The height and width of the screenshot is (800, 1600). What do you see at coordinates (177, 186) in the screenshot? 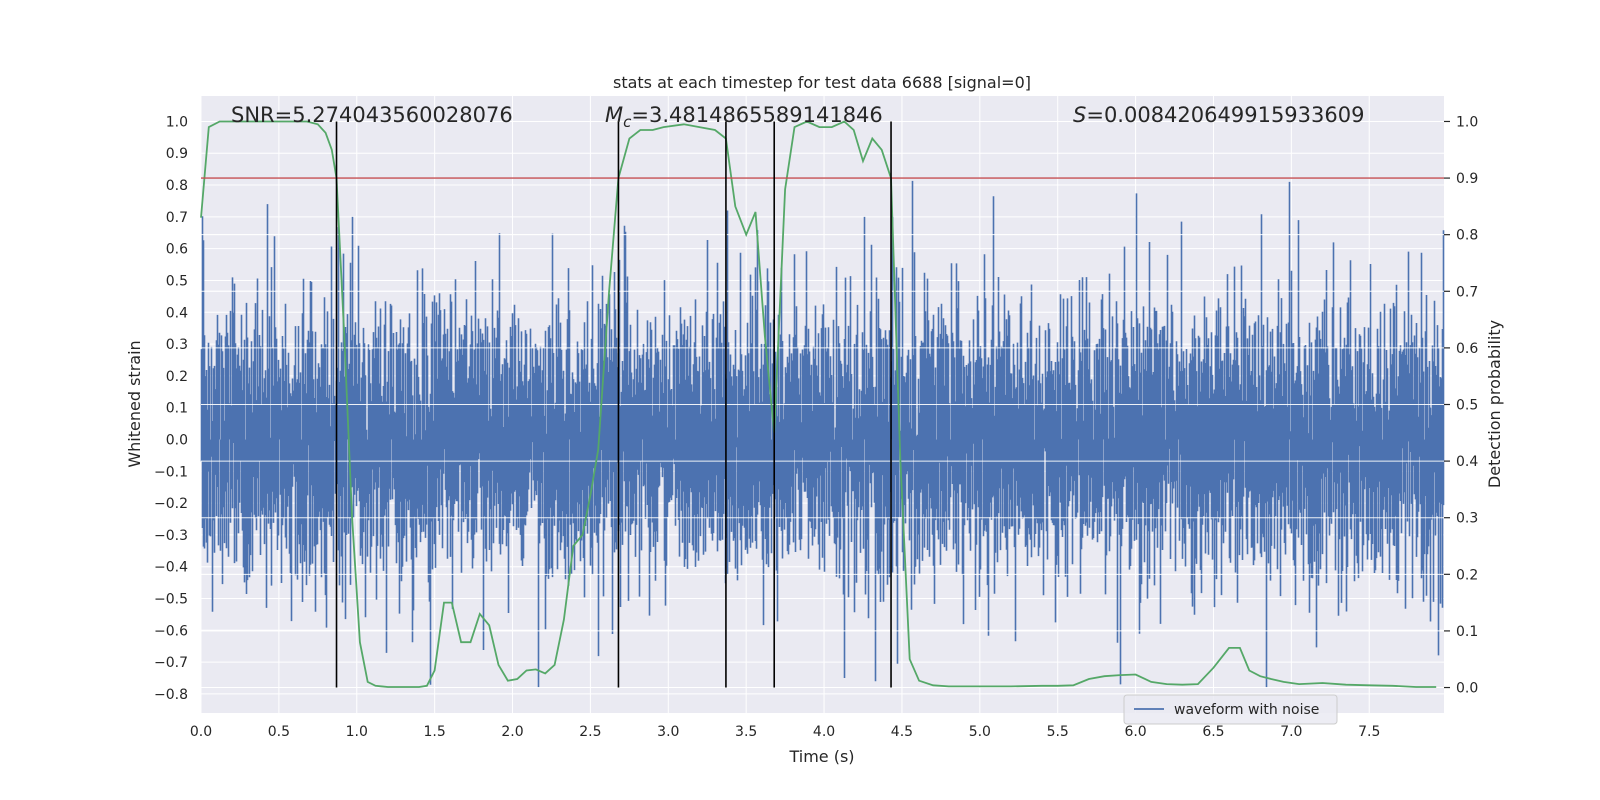
I see `left-tick-label: 0.8` at bounding box center [177, 186].